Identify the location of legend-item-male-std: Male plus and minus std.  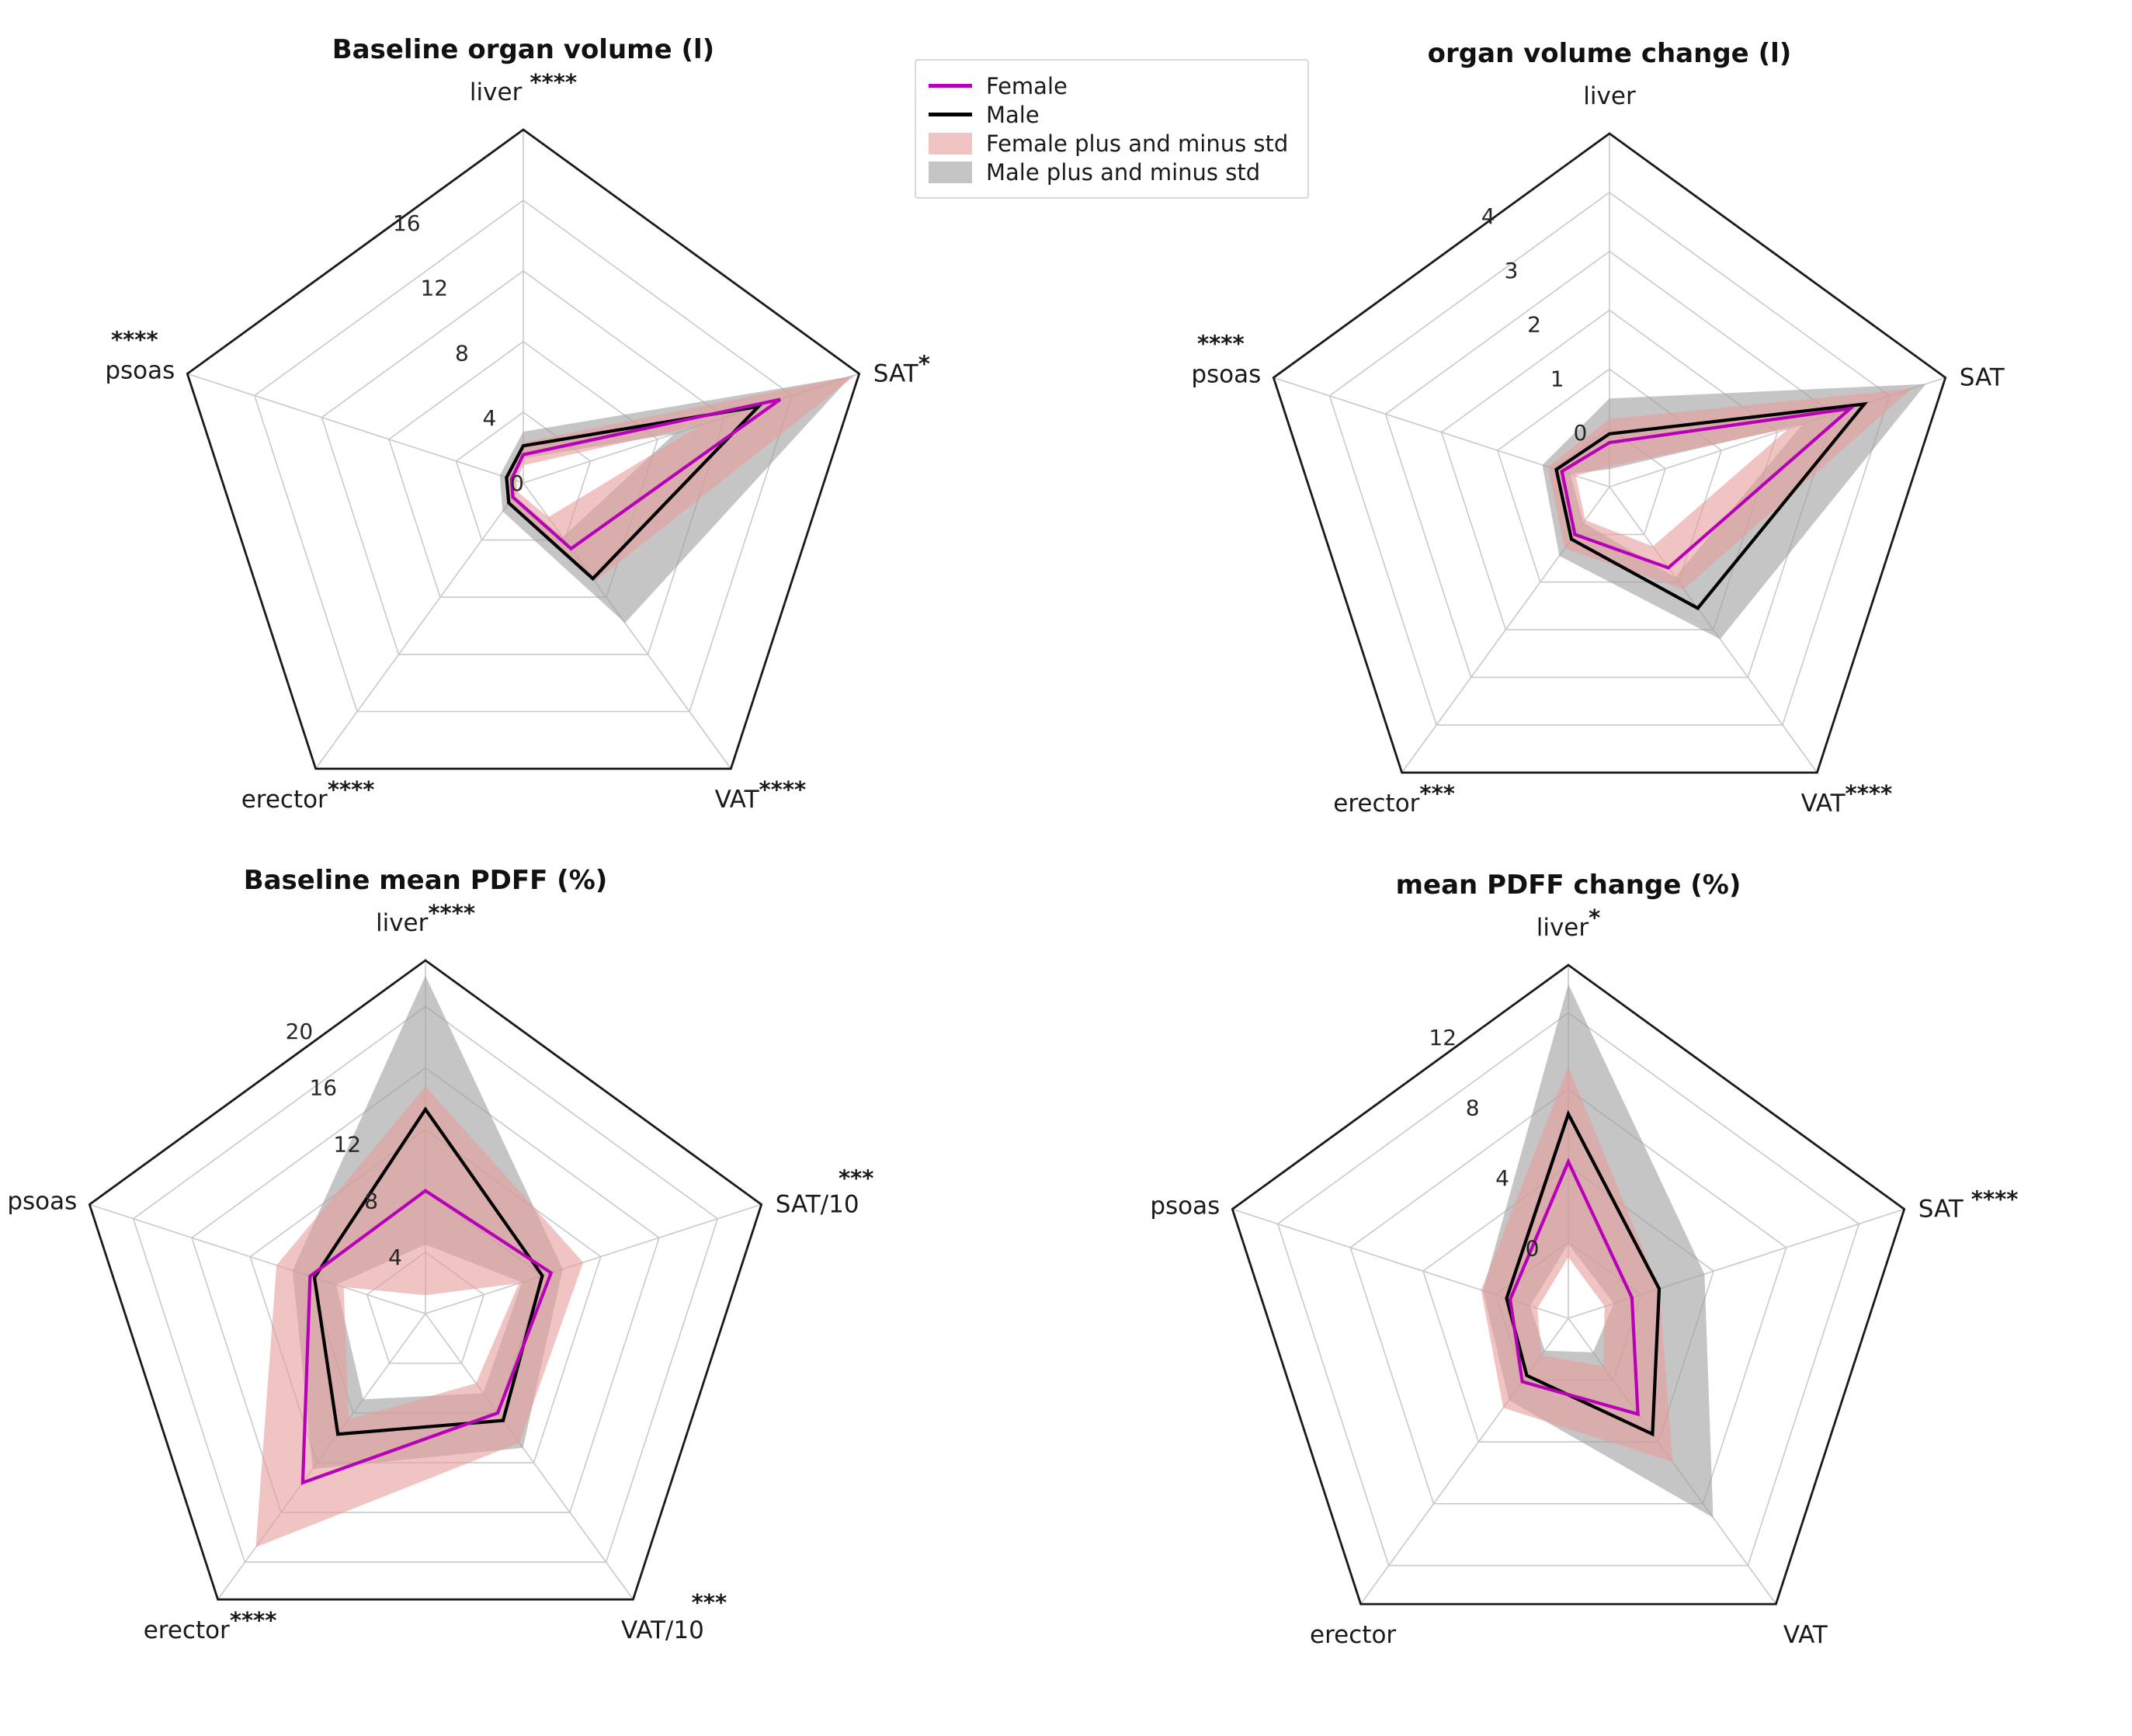
(1111, 172).